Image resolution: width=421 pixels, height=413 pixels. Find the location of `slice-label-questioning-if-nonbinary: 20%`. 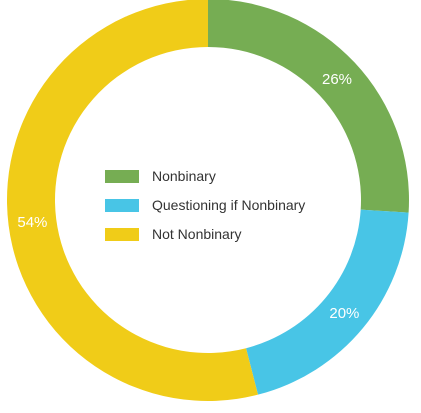

slice-label-questioning-if-nonbinary: 20% is located at coordinates (344, 313).